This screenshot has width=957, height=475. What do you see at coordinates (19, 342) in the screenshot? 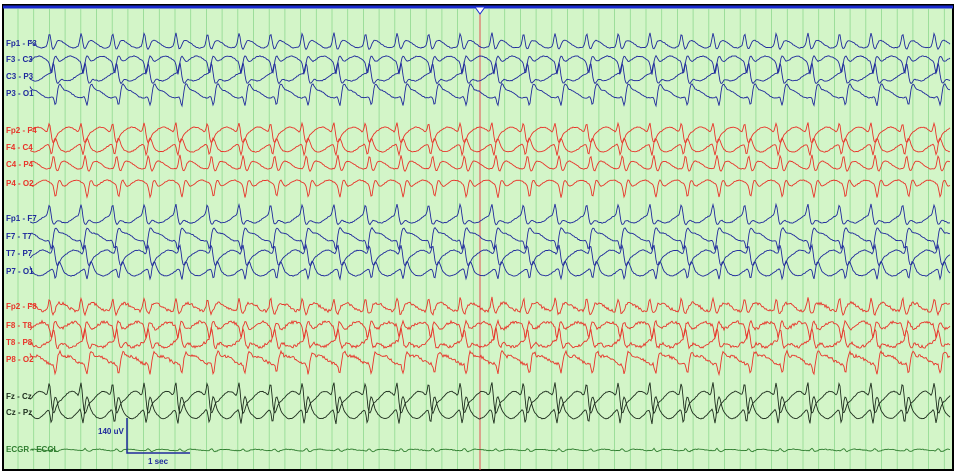
I see `channel-label: T8 - P8` at bounding box center [19, 342].